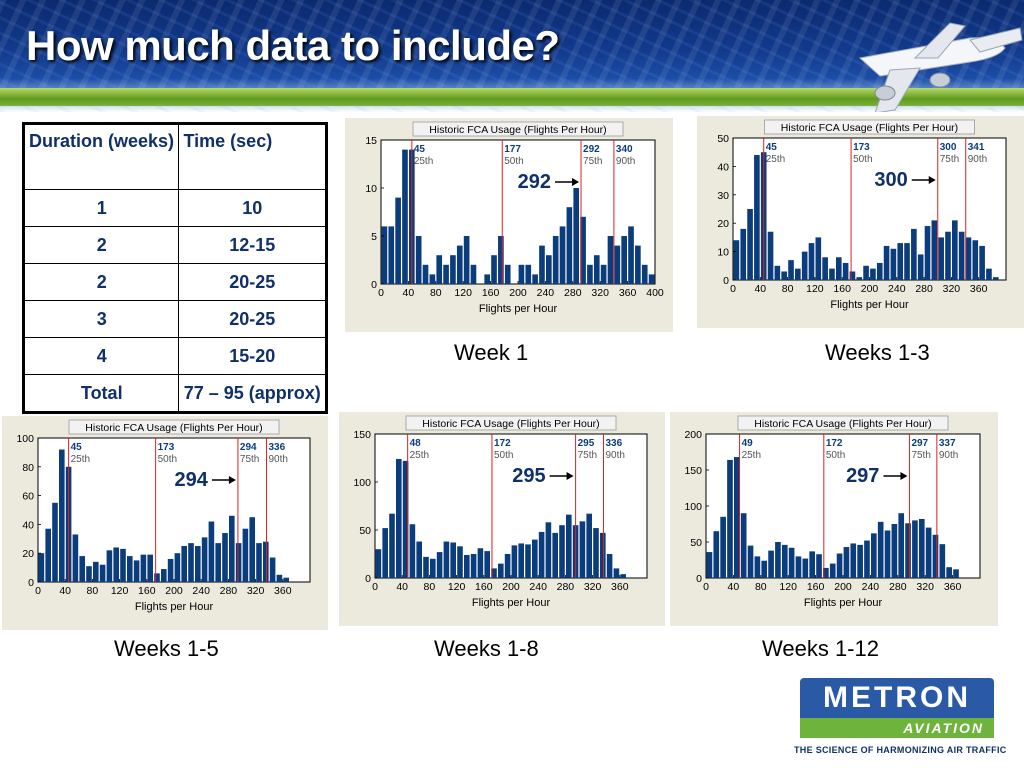  Describe the element at coordinates (101, 319) in the screenshot. I see `table-cell: 3` at that location.